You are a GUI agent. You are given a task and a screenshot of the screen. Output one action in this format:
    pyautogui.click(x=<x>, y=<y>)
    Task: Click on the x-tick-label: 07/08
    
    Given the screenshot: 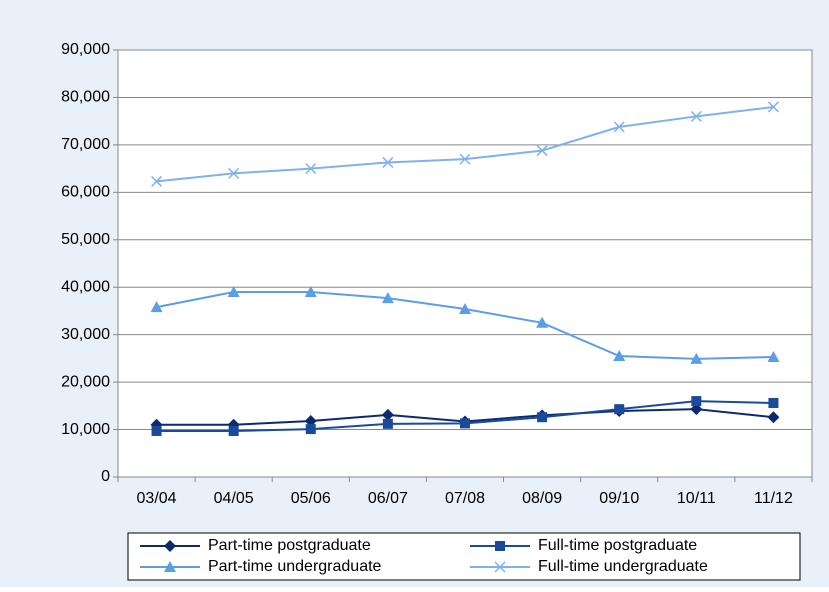 What is the action you would take?
    pyautogui.click(x=465, y=498)
    